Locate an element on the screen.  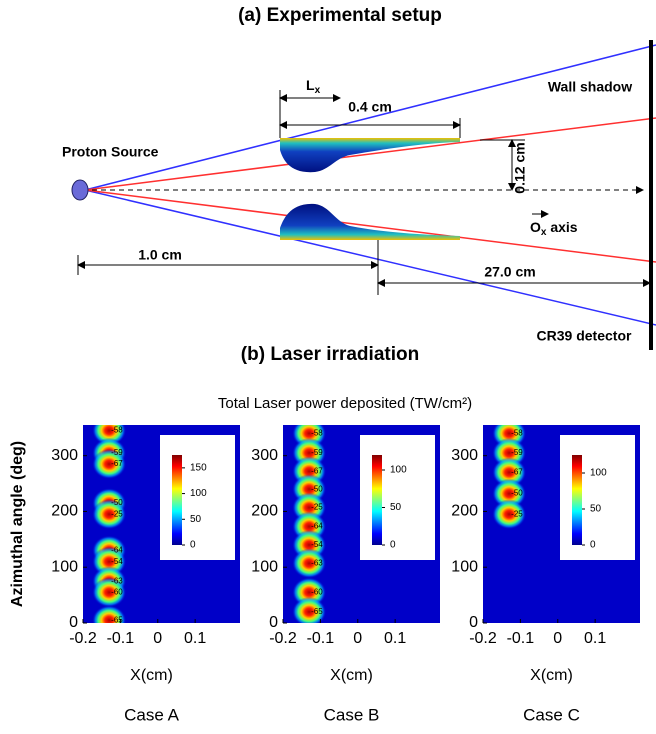
distance-2: 27.0 cm is located at coordinates (509, 272).